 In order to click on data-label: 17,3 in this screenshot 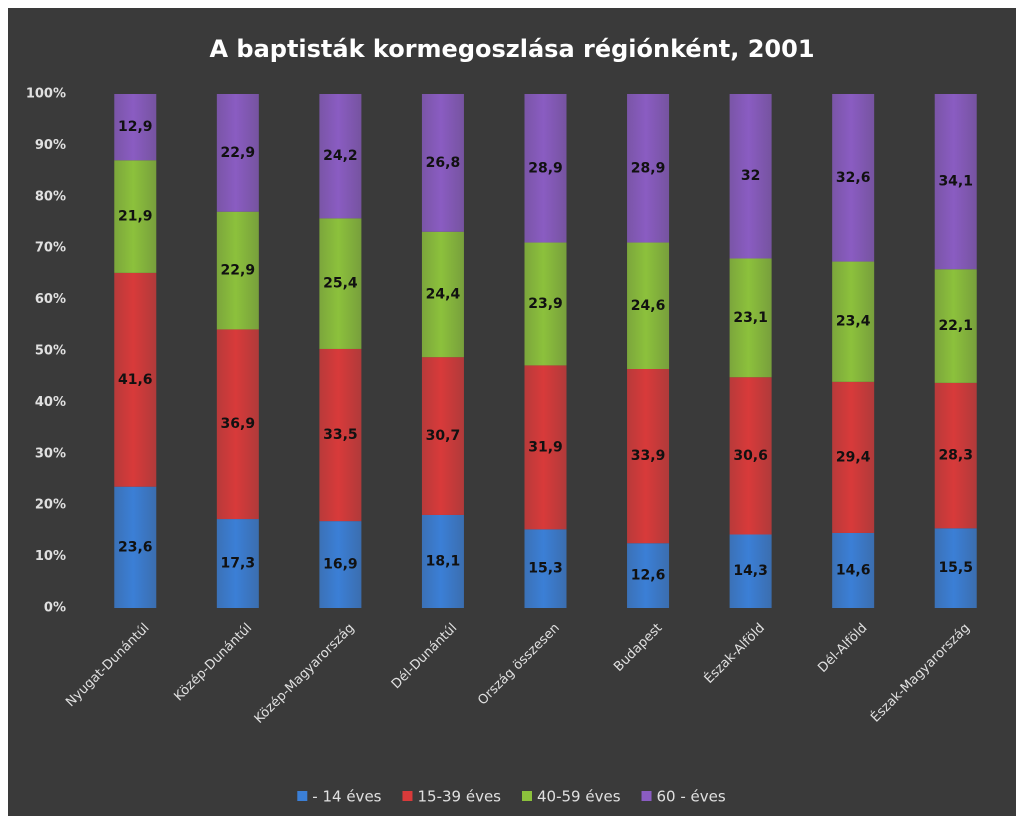, I will do `click(238, 564)`.